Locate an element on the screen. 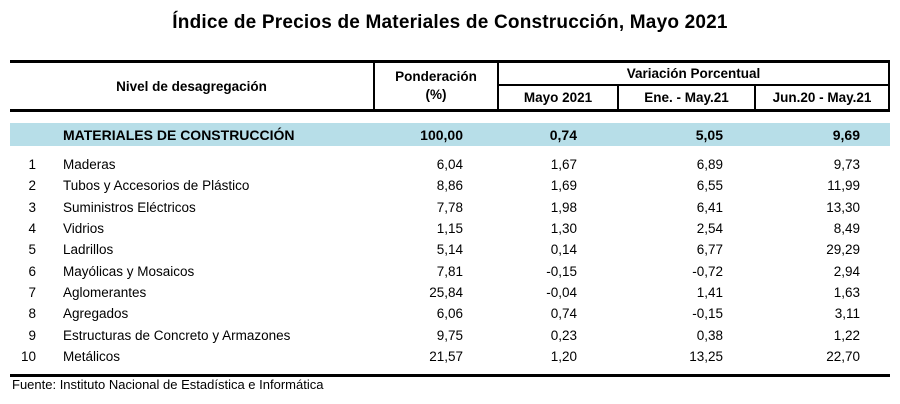  row-var-jan-may: 6,89 is located at coordinates (709, 165).